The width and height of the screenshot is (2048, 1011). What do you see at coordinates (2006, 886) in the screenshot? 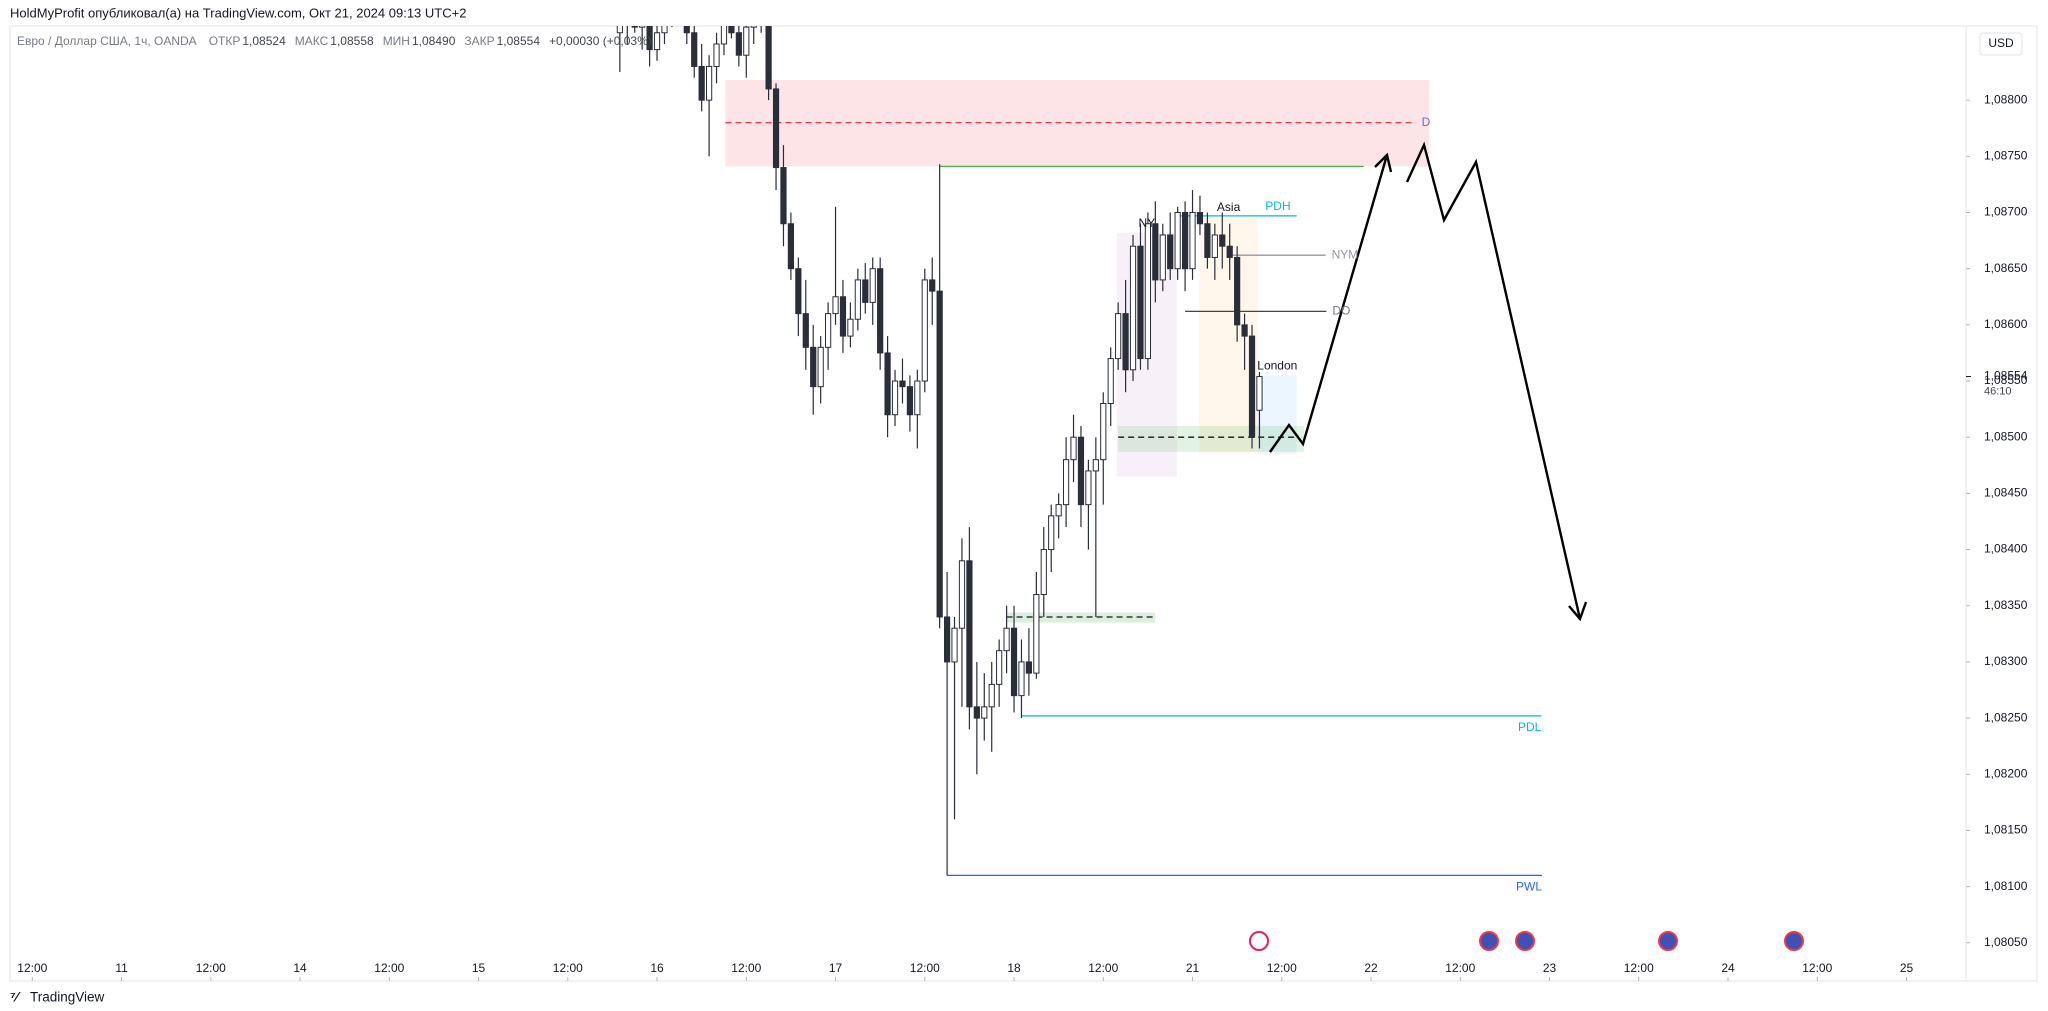
I see `y-tick-label: 1,08100` at bounding box center [2006, 886].